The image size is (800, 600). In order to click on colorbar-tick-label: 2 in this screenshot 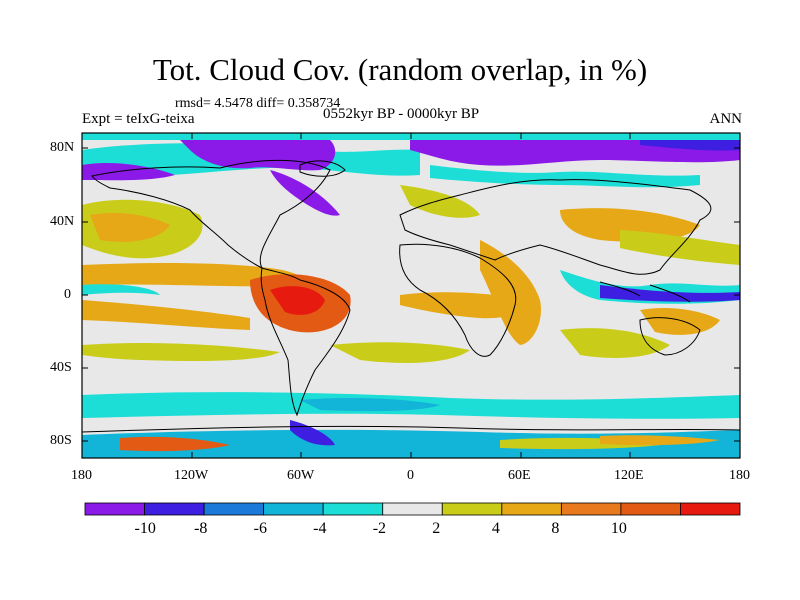, I will do `click(436, 528)`.